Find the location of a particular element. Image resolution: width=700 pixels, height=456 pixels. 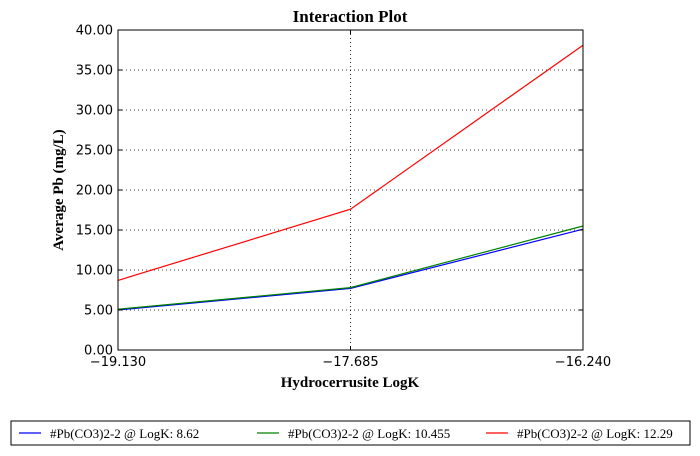

y-tick-label: 25.00 is located at coordinates (94, 151).